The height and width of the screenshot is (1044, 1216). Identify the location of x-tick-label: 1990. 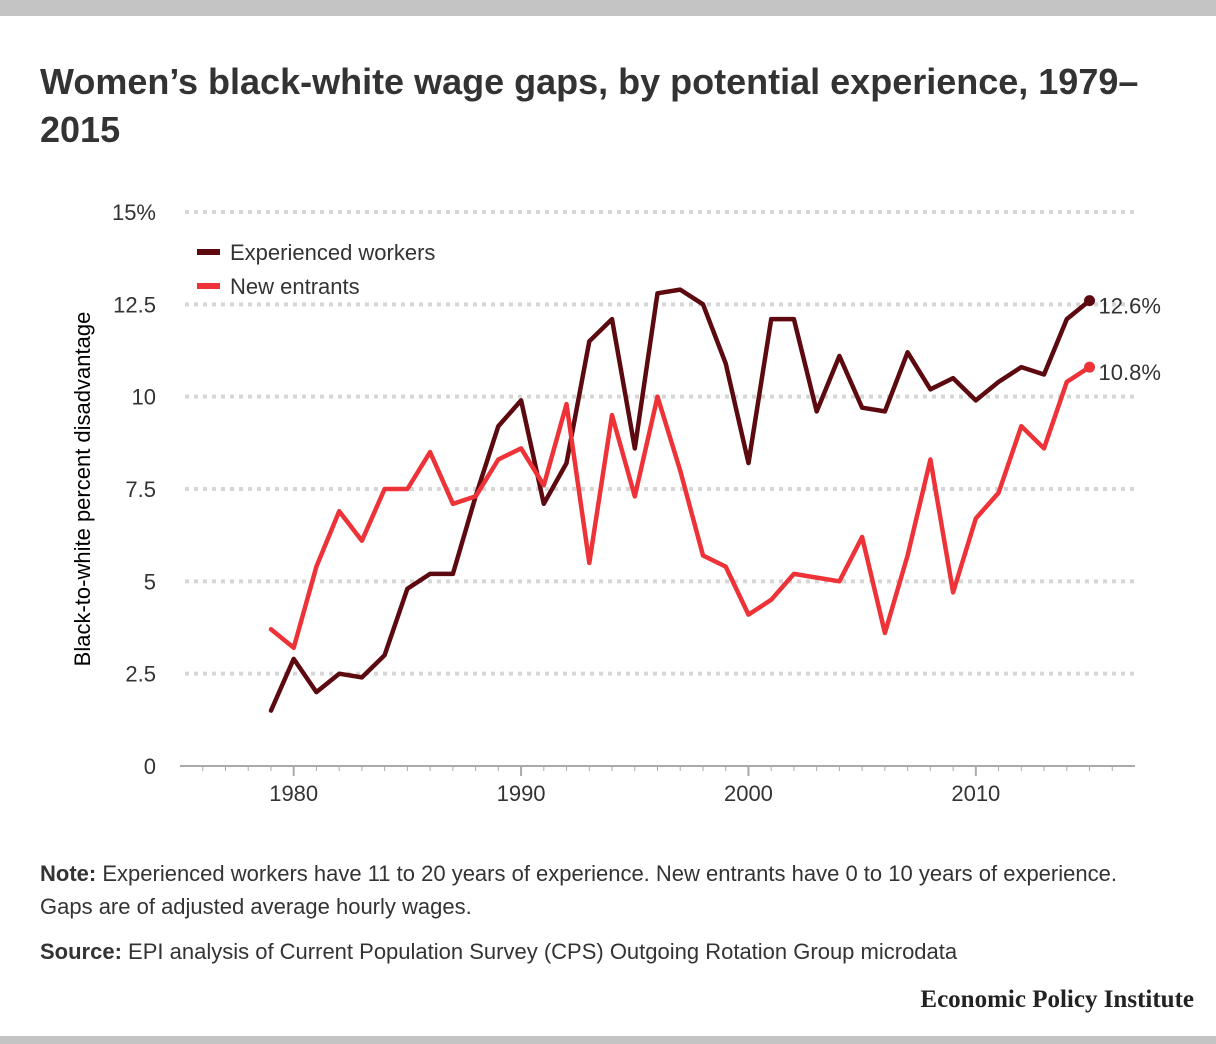
(521, 793).